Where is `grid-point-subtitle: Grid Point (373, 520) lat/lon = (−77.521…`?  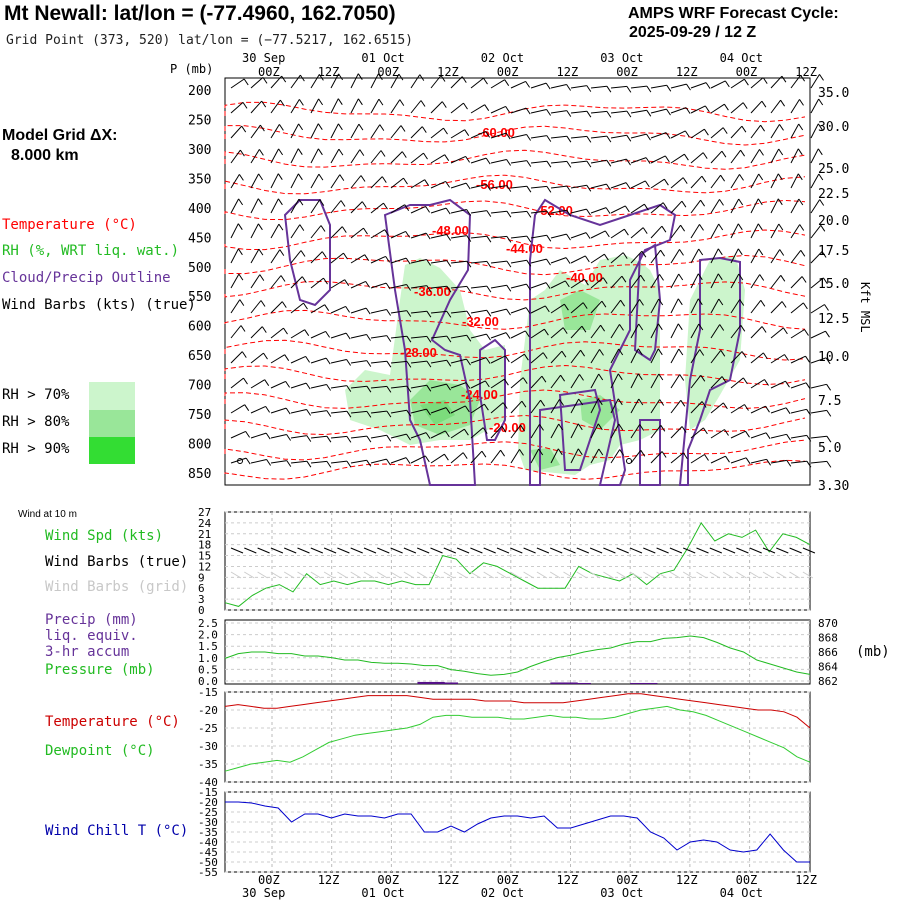
grid-point-subtitle: Grid Point (373, 520) lat/lon = (−77.521… is located at coordinates (209, 40).